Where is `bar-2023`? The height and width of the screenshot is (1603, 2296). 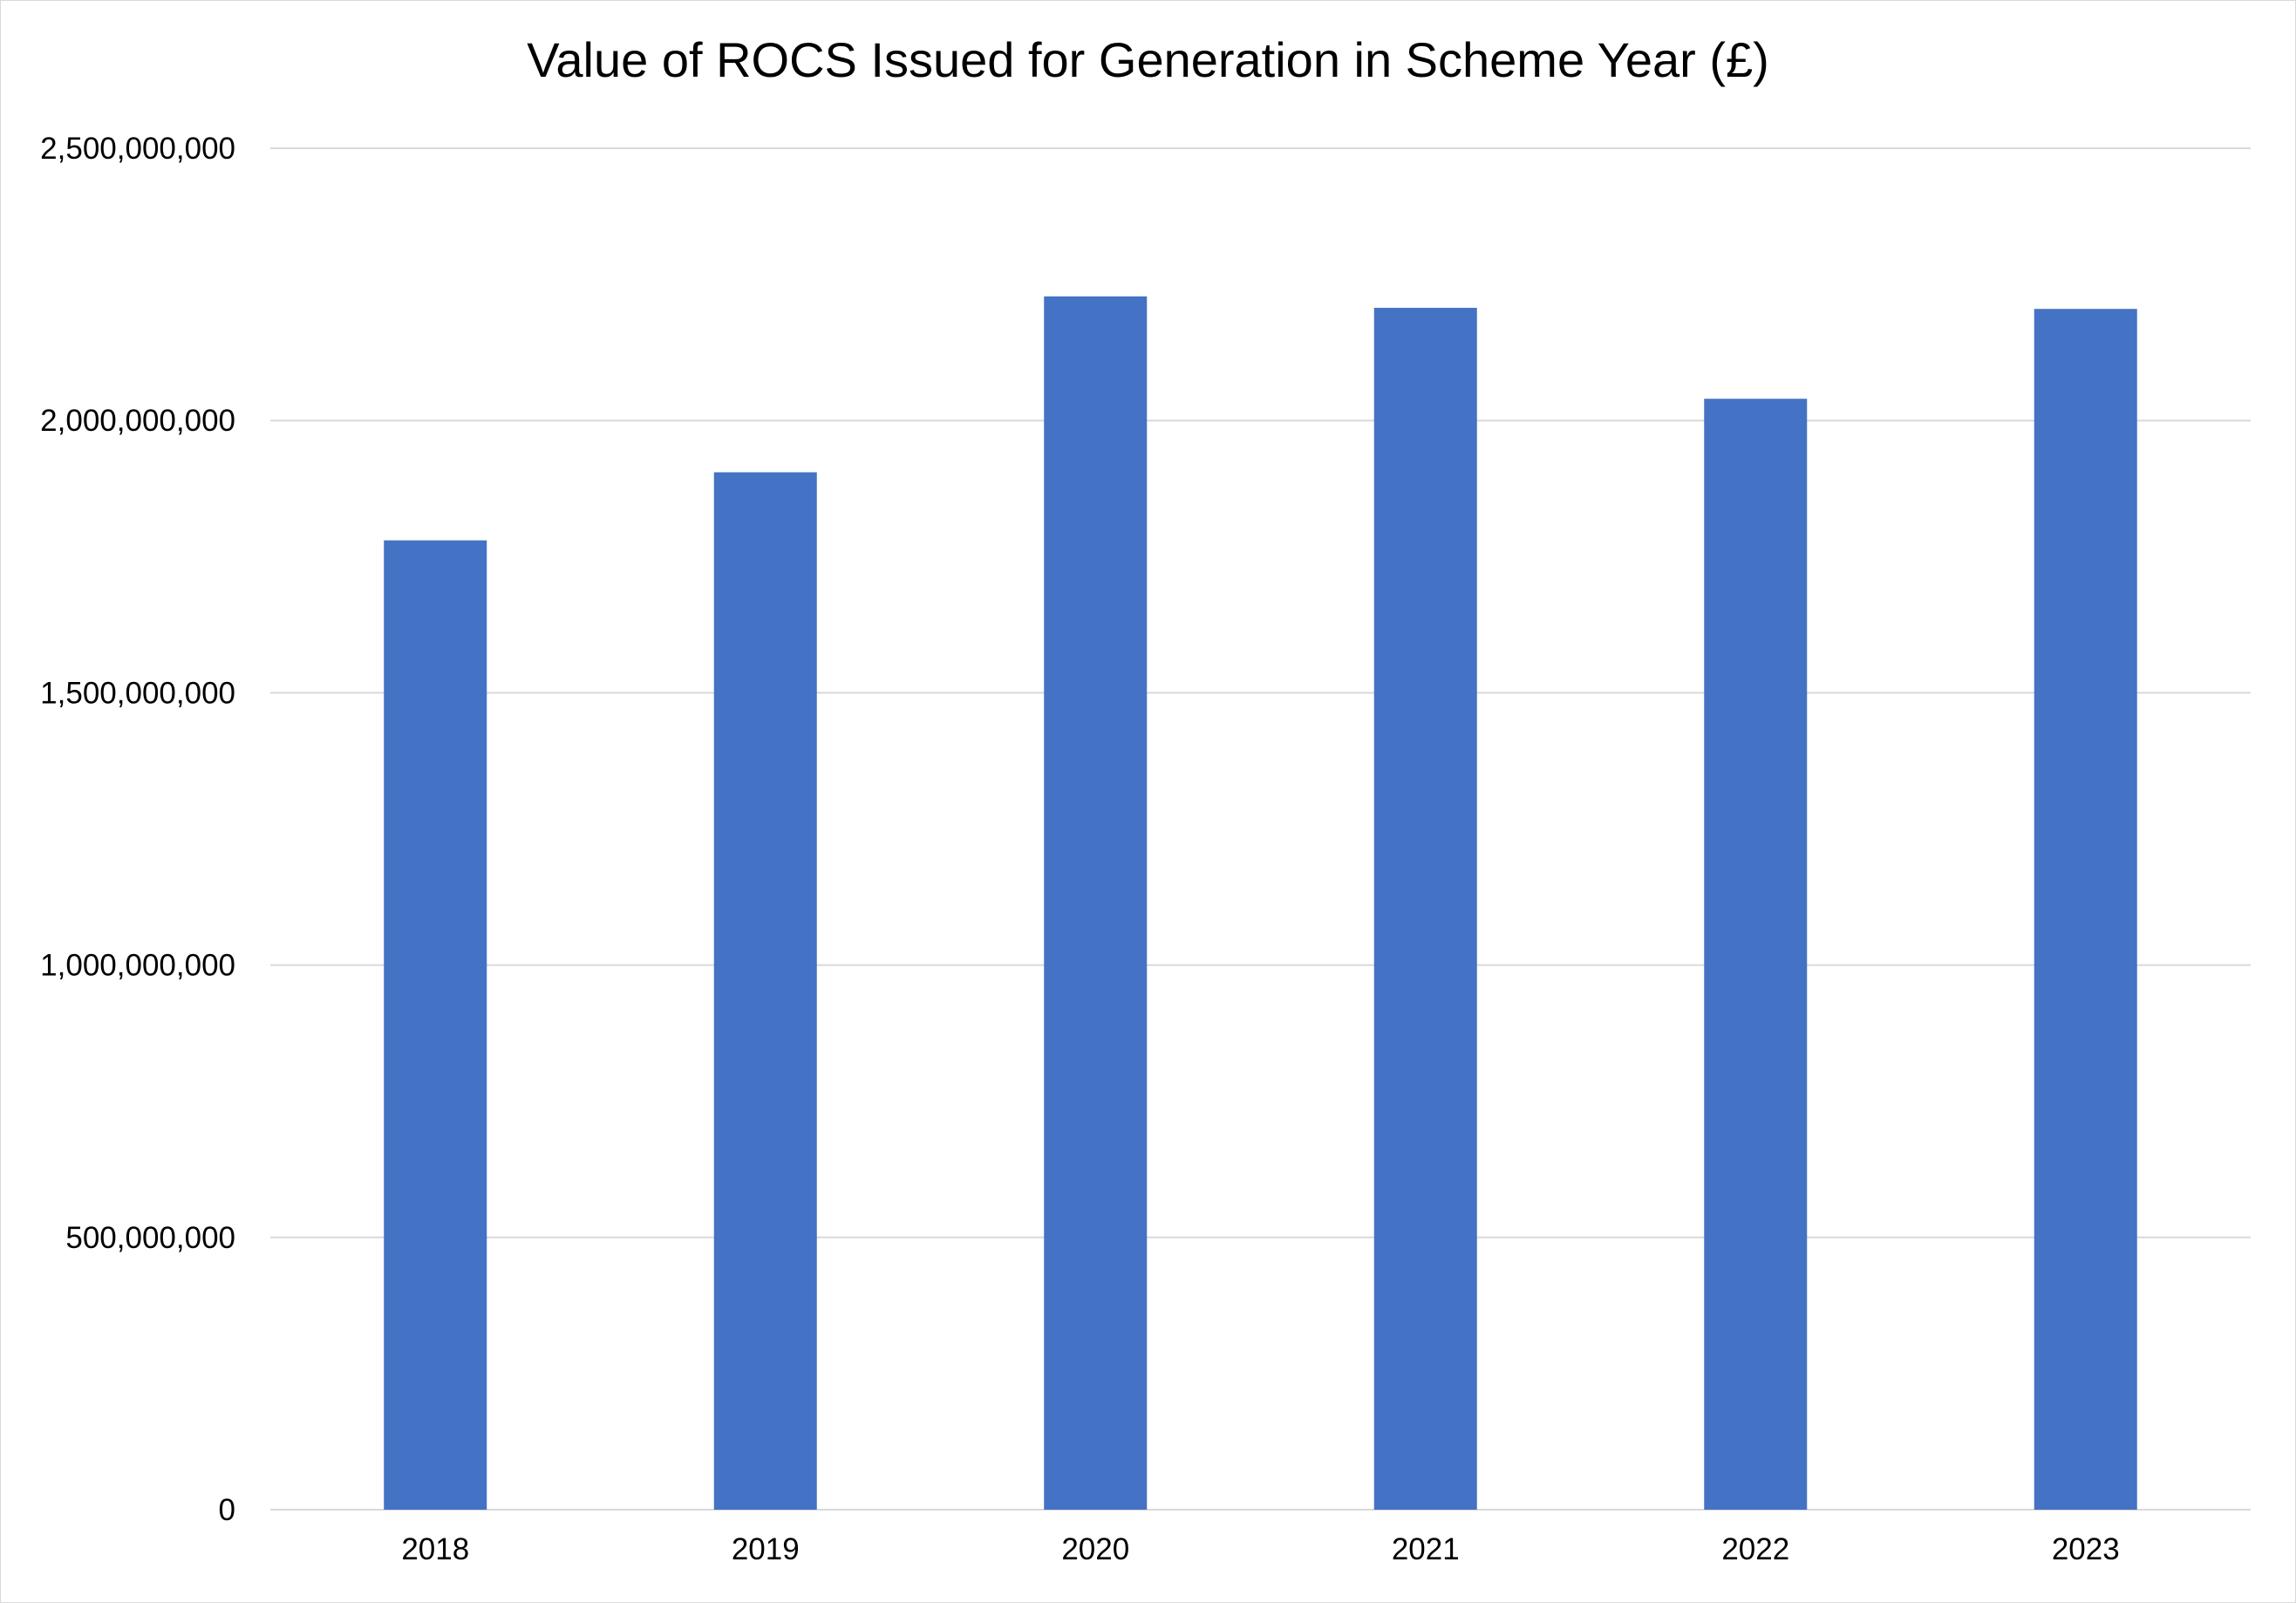
bar-2023 is located at coordinates (2085, 909).